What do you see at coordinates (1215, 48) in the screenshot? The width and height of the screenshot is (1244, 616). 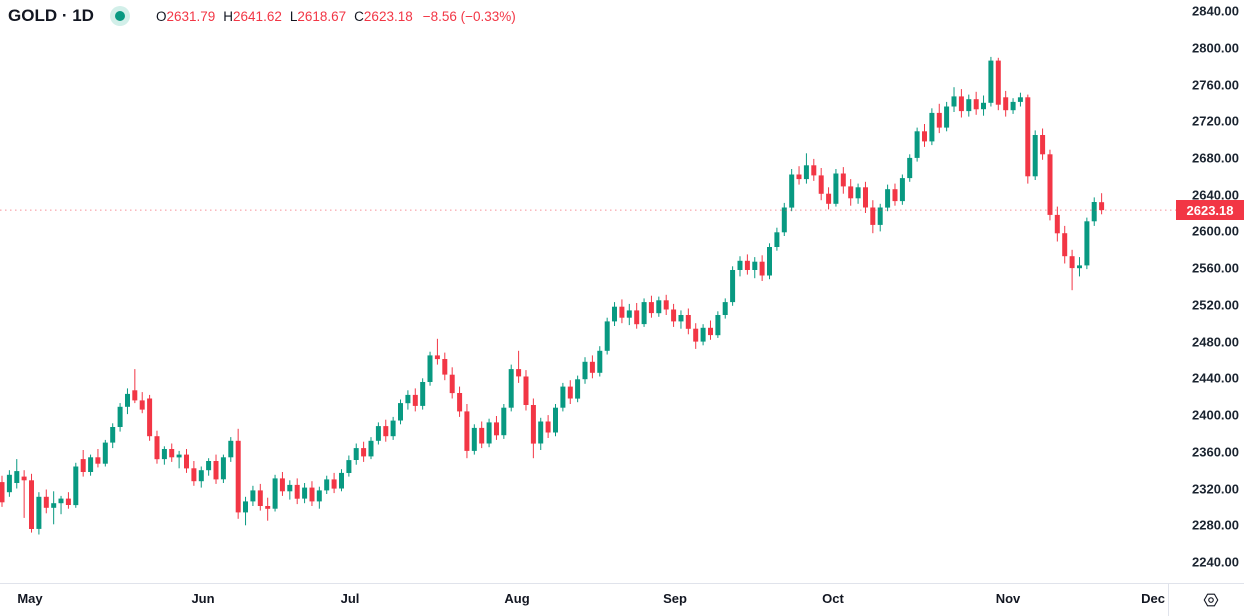 I see `price-tick-label: 2800.00` at bounding box center [1215, 48].